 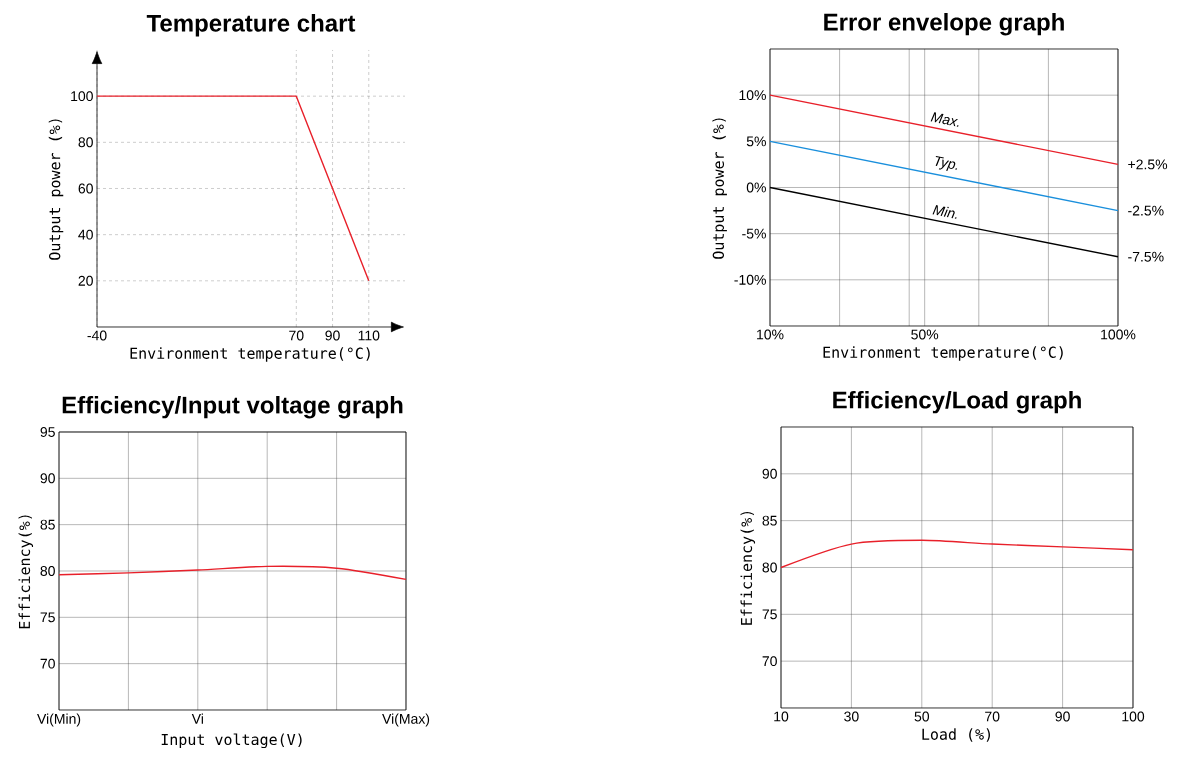 I want to click on x-tick-label: Vi(Max), so click(x=406, y=720).